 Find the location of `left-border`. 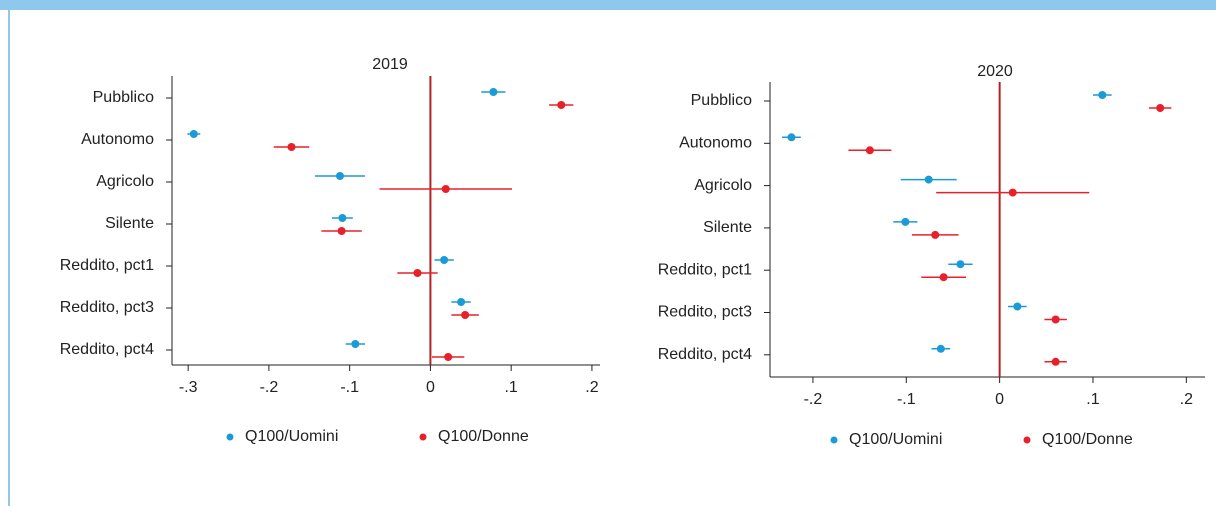

left-border is located at coordinates (9, 258).